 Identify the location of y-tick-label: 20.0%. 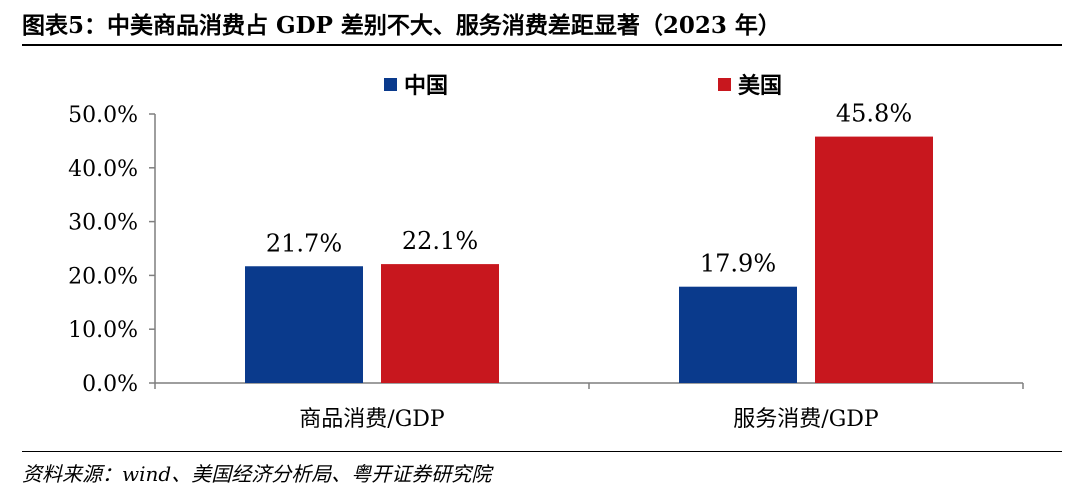
(103, 276).